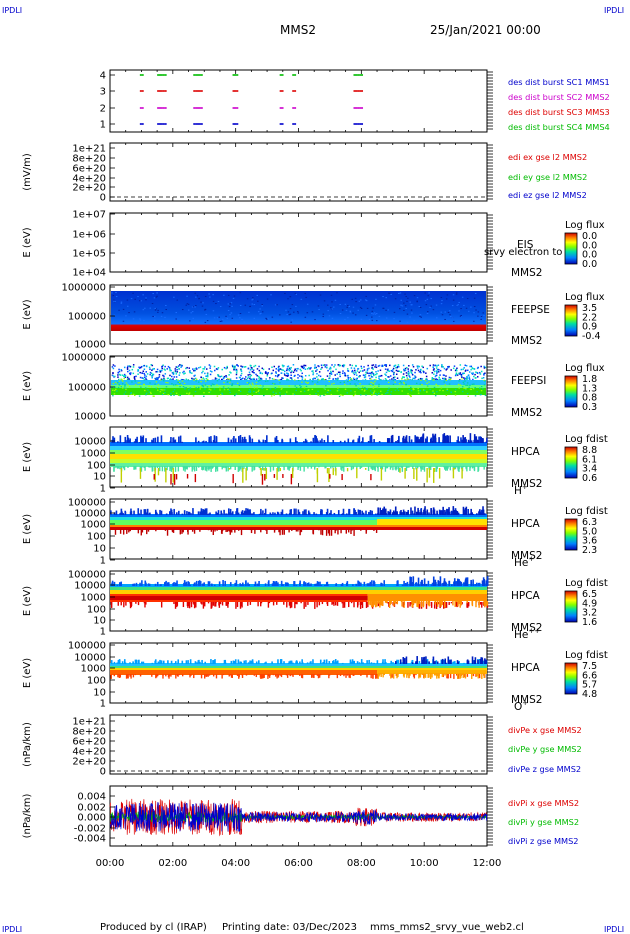 This screenshot has width=630, height=934. What do you see at coordinates (559, 82) in the screenshot?
I see `legend-entry: des dist burst SC1 MMS1` at bounding box center [559, 82].